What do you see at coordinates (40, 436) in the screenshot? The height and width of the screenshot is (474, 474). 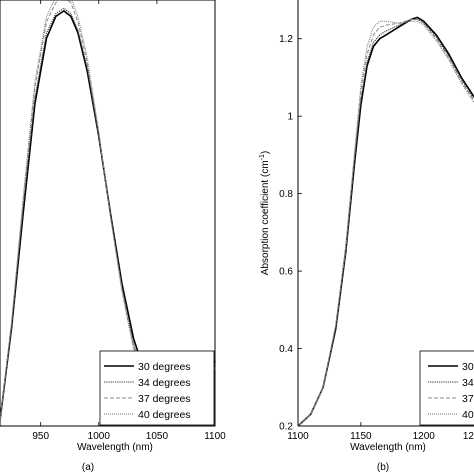 I see `x-tick-label: 950` at bounding box center [40, 436].